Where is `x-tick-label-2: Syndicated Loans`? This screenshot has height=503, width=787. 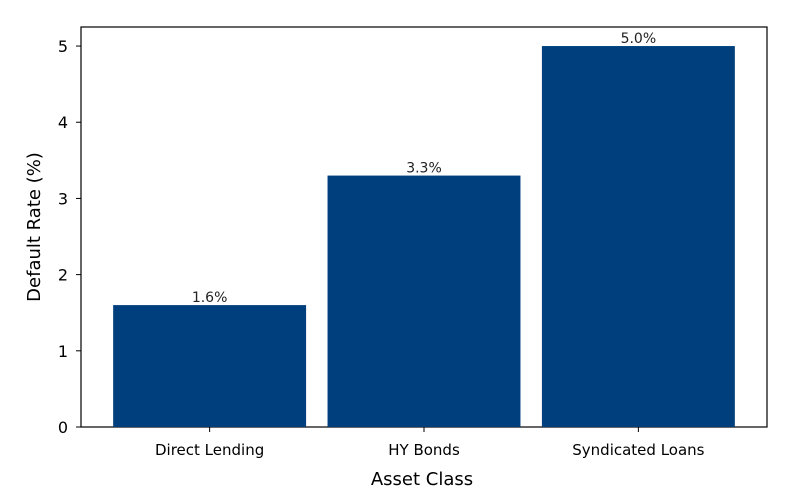 x-tick-label-2: Syndicated Loans is located at coordinates (638, 450).